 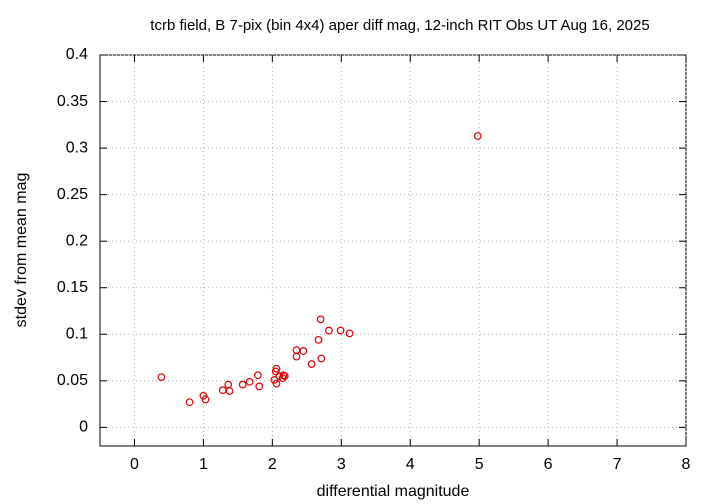 What do you see at coordinates (77, 240) in the screenshot?
I see `y-tick-label: 0.2` at bounding box center [77, 240].